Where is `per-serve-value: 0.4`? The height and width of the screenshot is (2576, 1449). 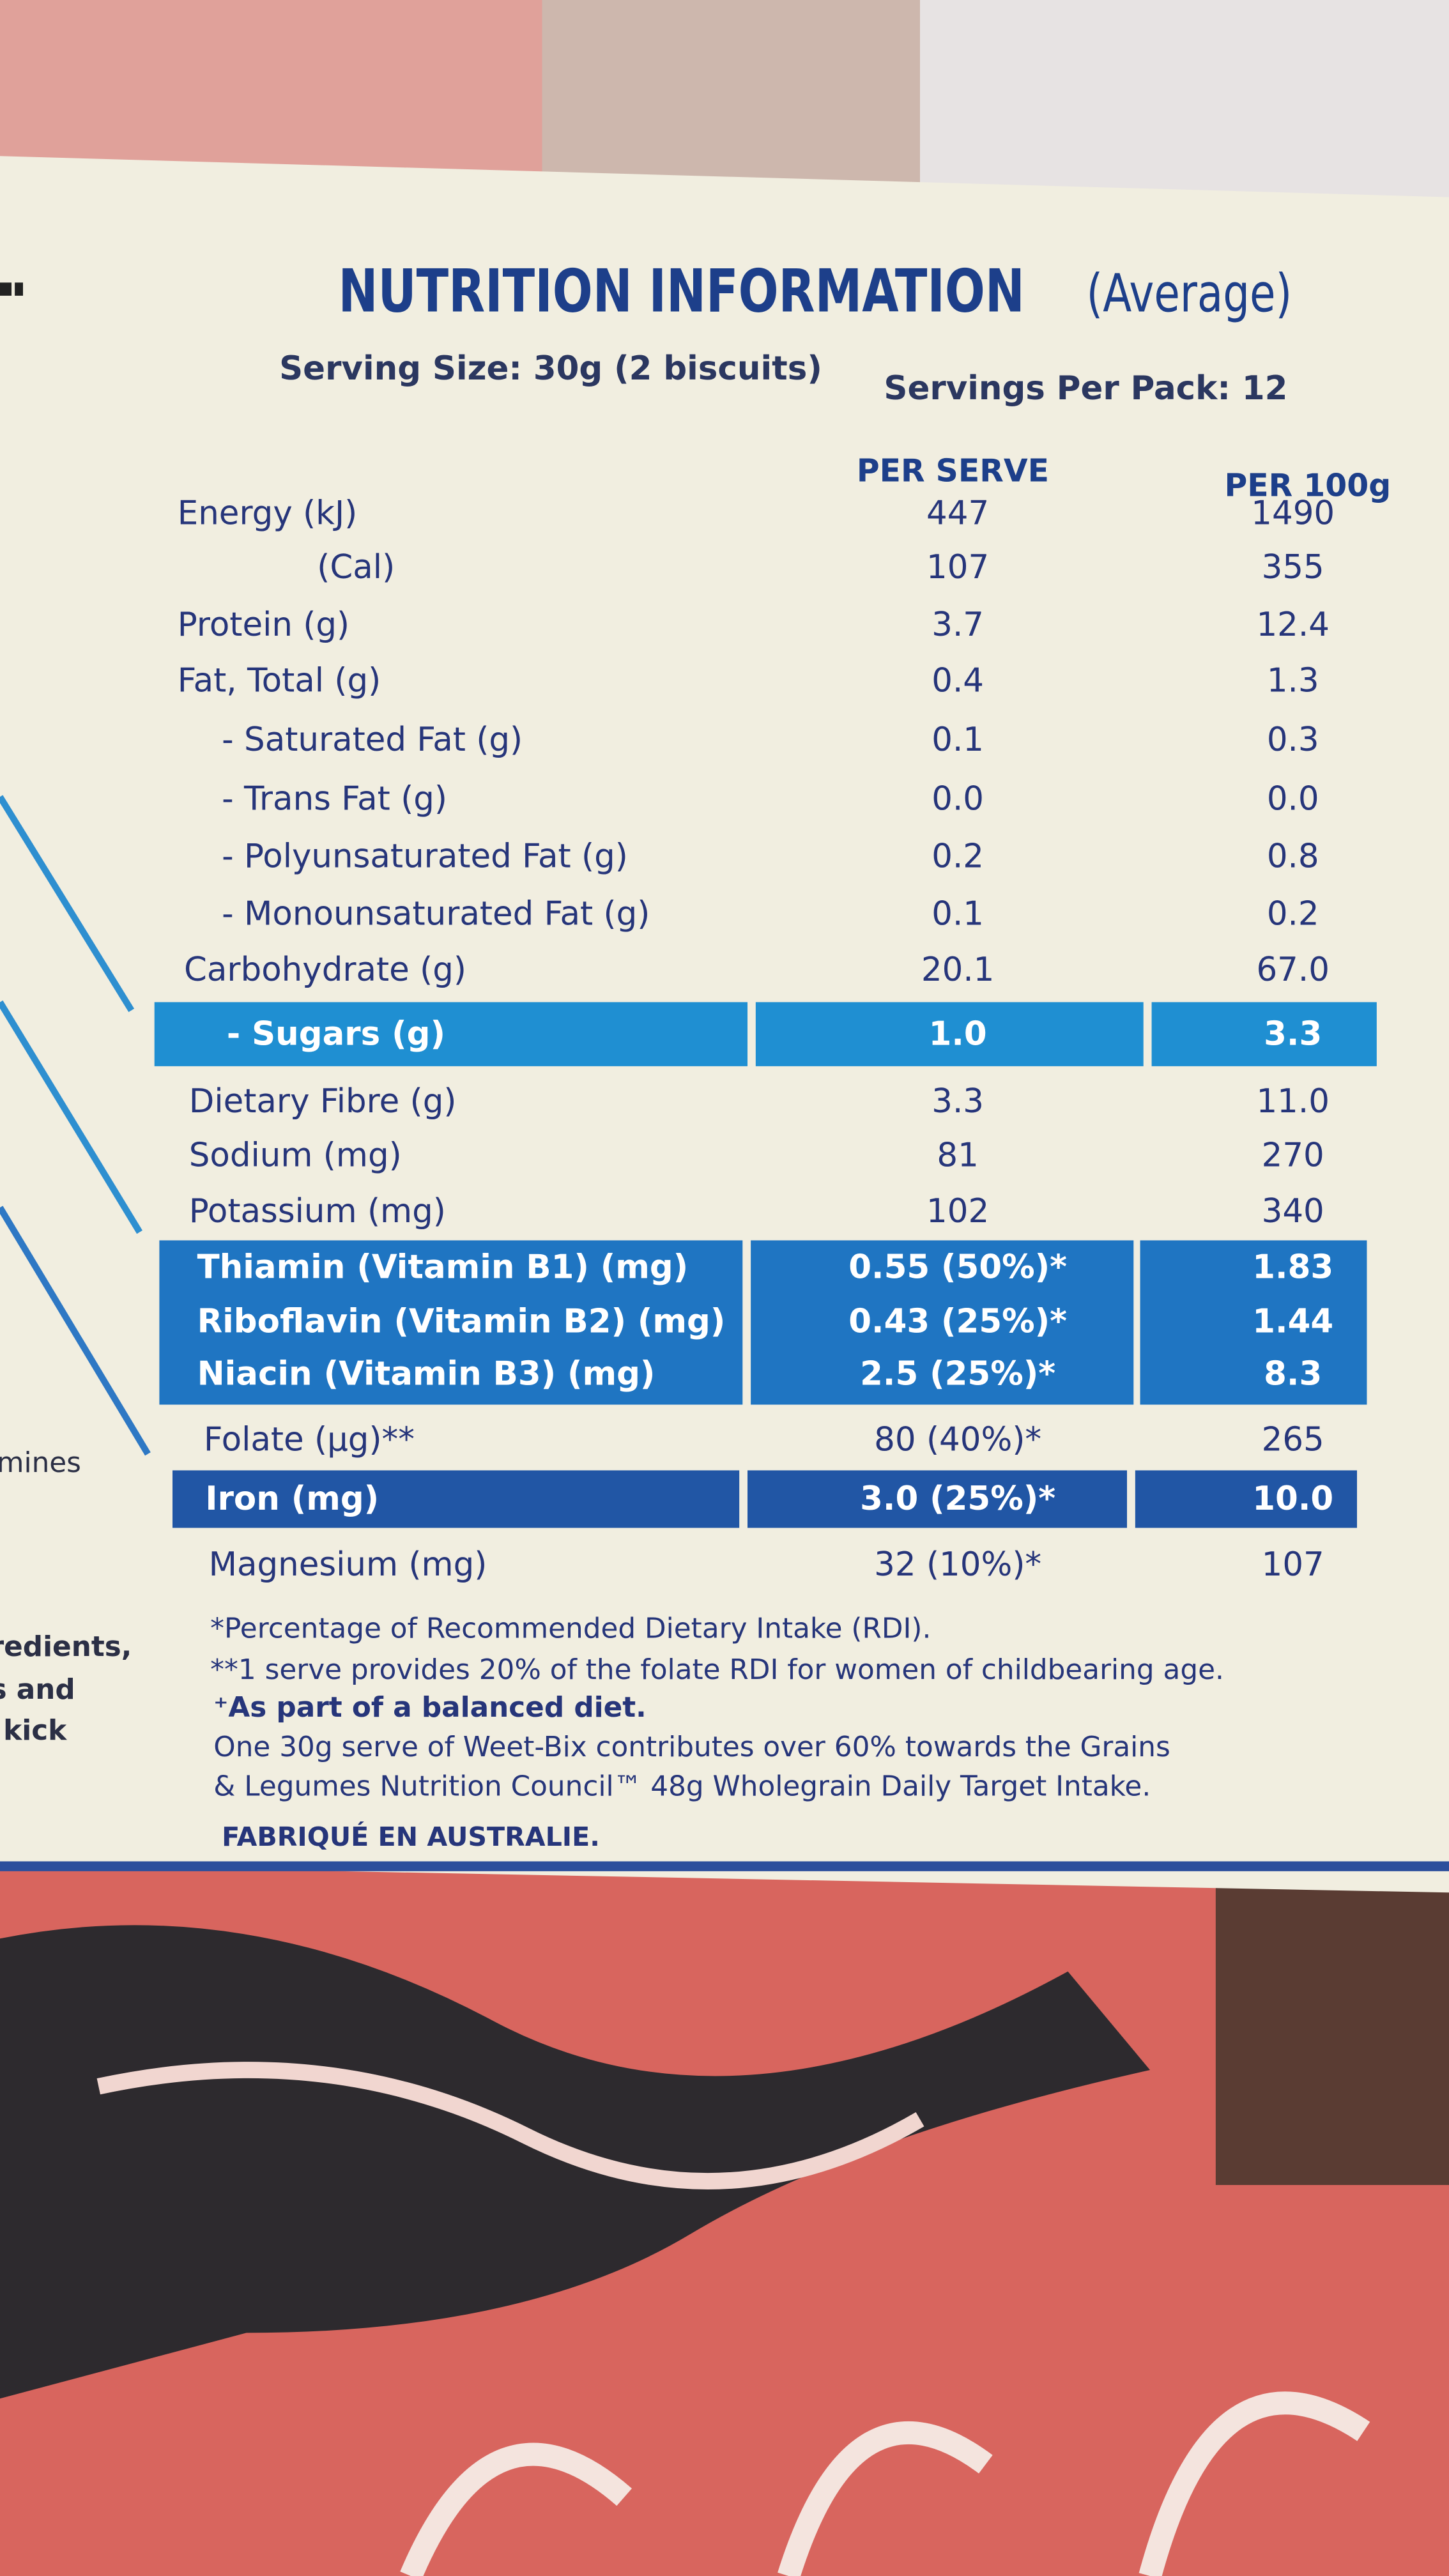 per-serve-value: 0.4 is located at coordinates (958, 680).